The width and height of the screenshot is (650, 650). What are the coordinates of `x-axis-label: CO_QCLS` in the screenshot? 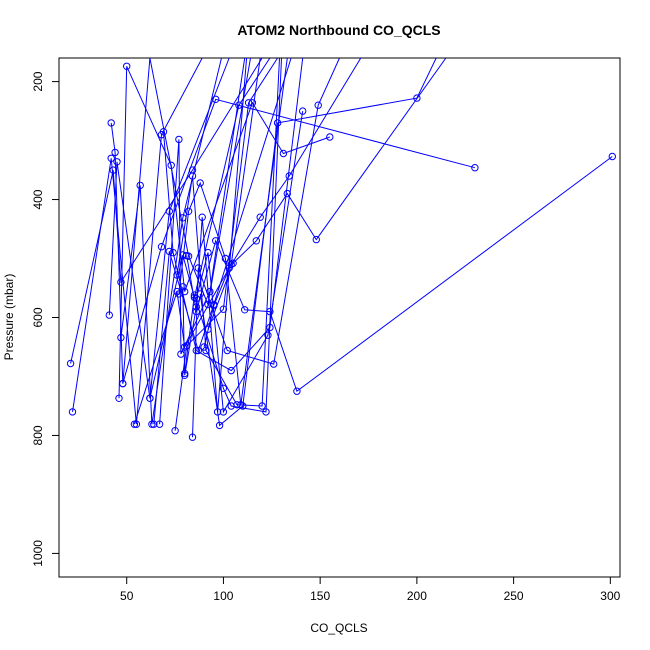 It's located at (338, 628).